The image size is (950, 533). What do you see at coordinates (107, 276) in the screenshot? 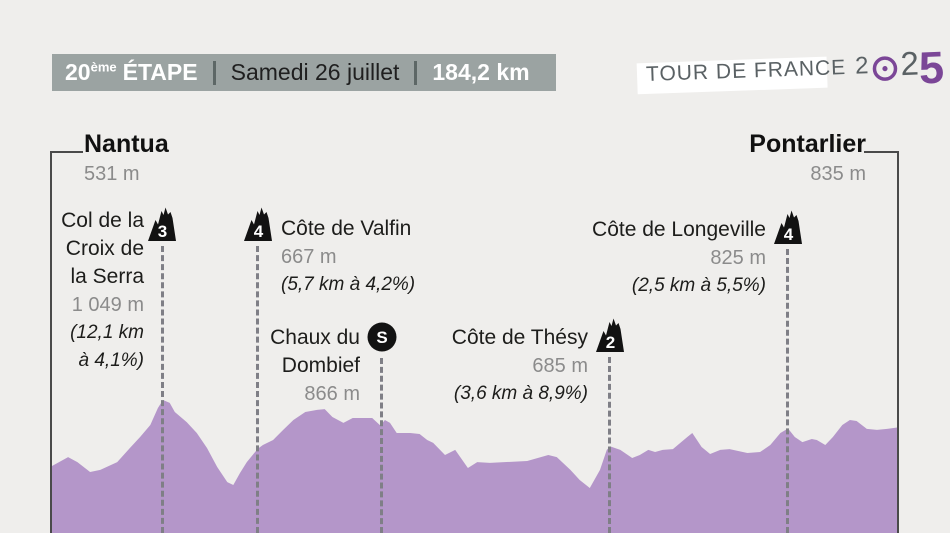
I see `climb-name-line: la Serra` at bounding box center [107, 276].